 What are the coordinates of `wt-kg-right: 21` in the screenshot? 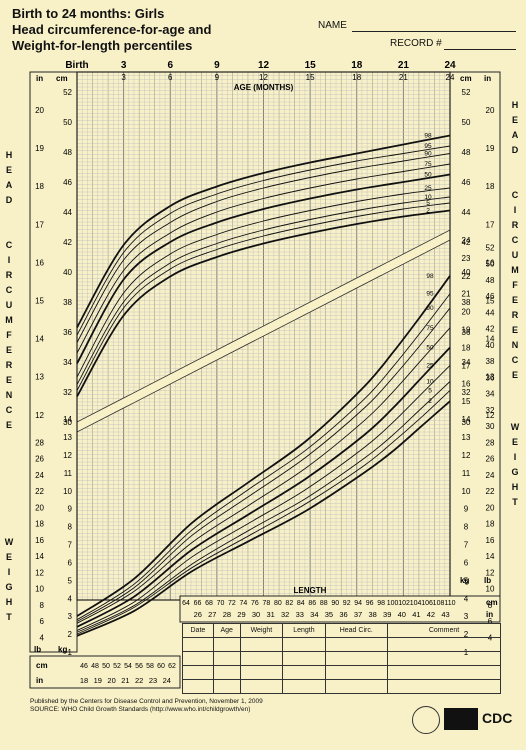 It's located at (466, 294).